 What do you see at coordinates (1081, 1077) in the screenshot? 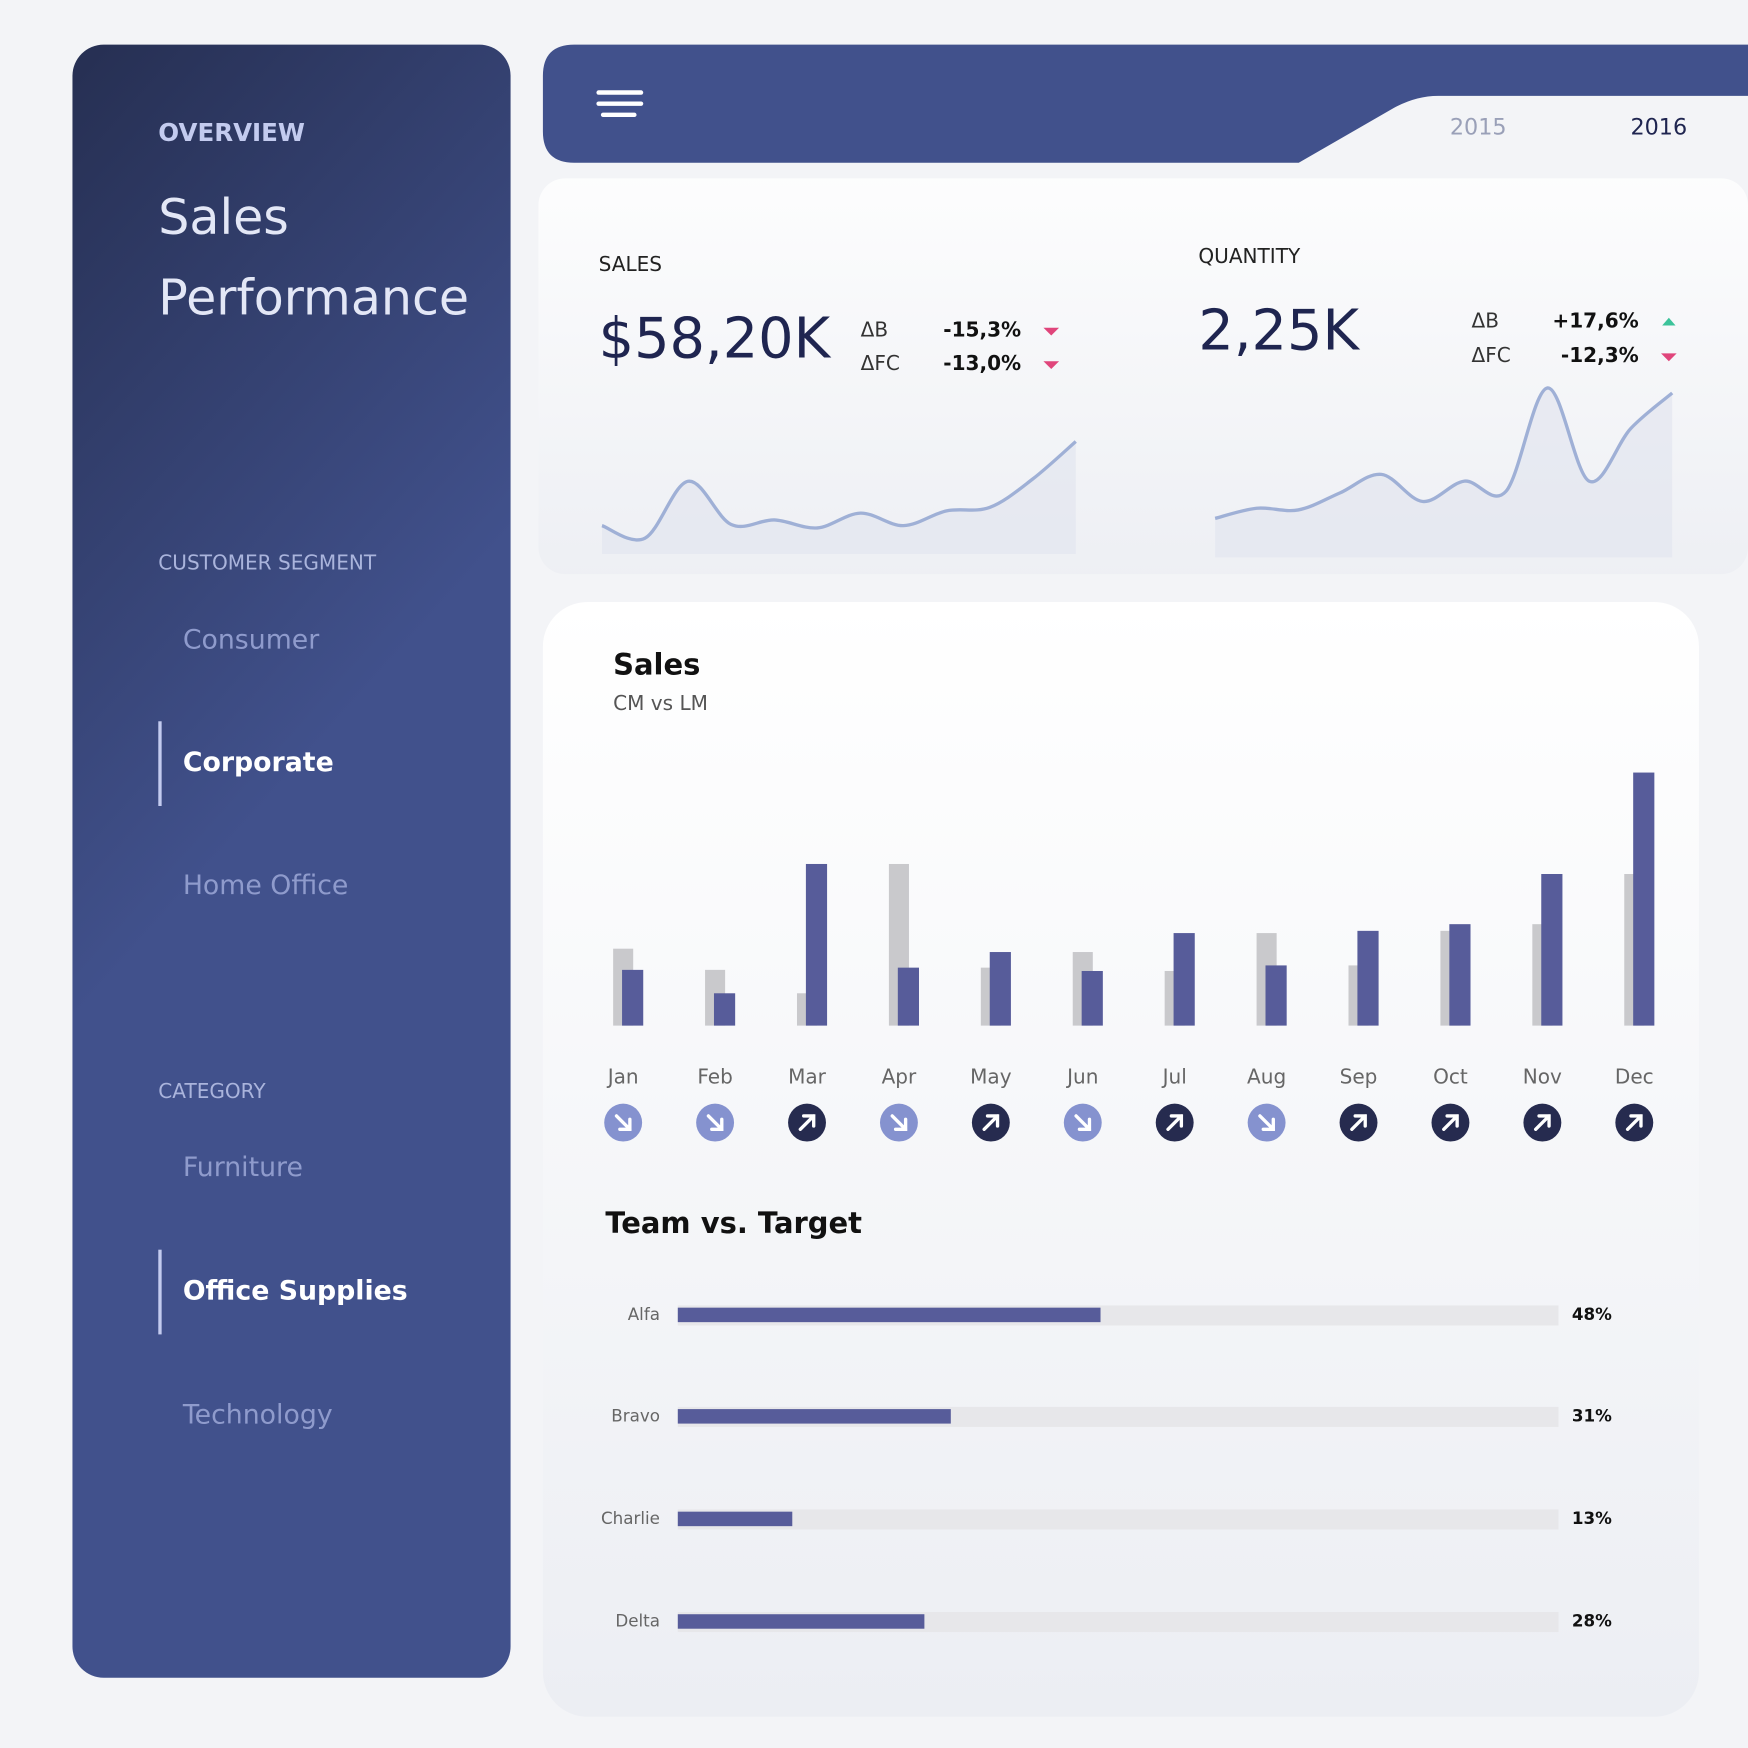
I see `x-tick-label: Jun` at bounding box center [1081, 1077].